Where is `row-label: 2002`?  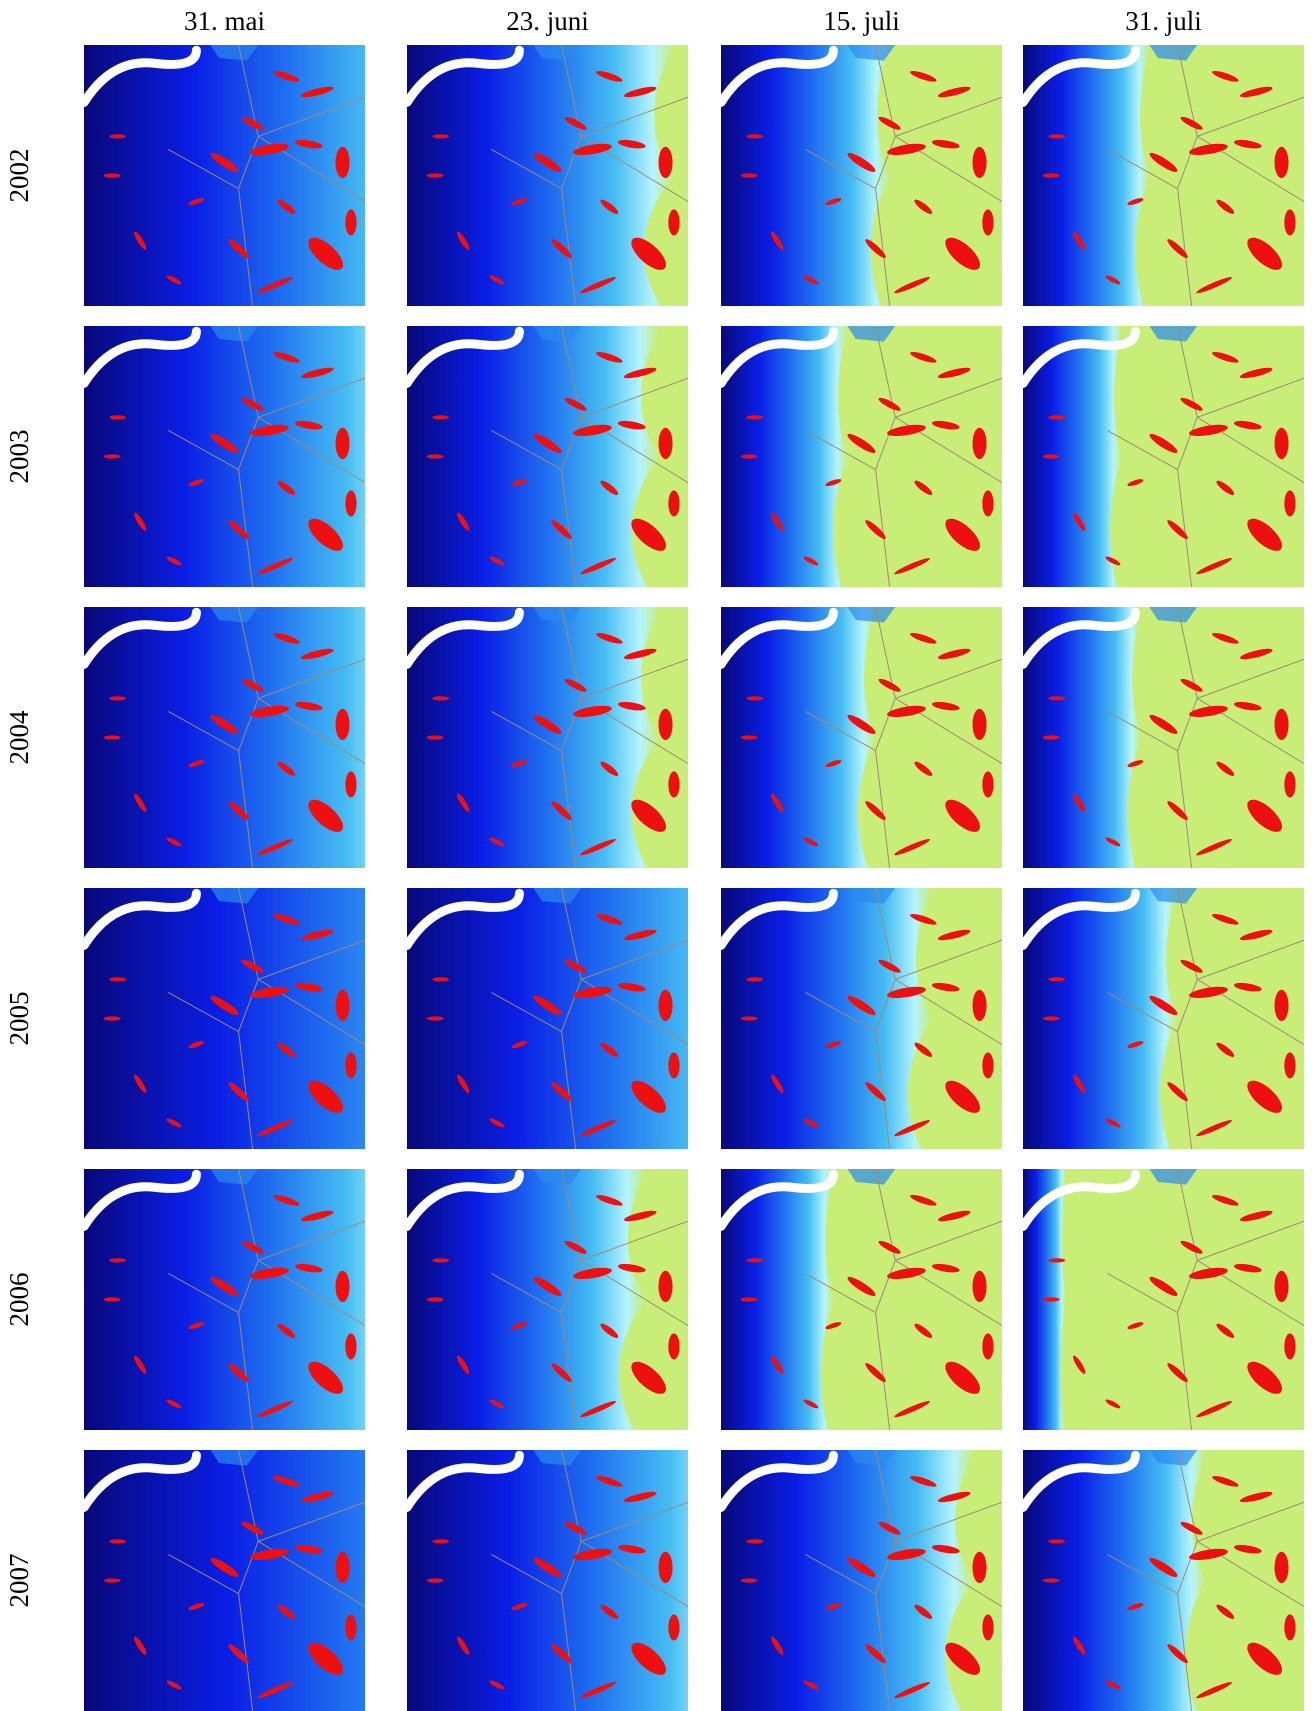
row-label: 2002 is located at coordinates (19, 176).